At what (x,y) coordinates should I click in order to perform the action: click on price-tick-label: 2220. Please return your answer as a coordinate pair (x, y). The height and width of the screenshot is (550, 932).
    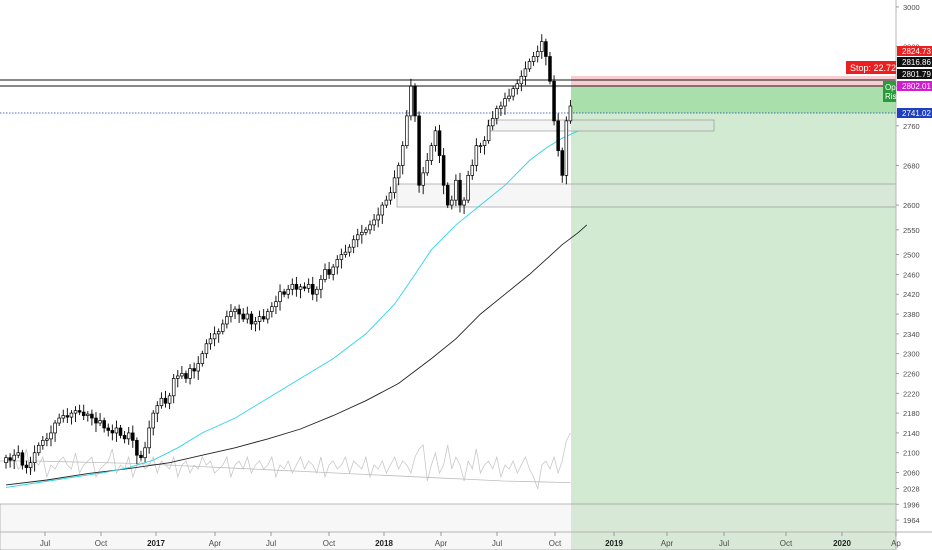
    Looking at the image, I should click on (911, 393).